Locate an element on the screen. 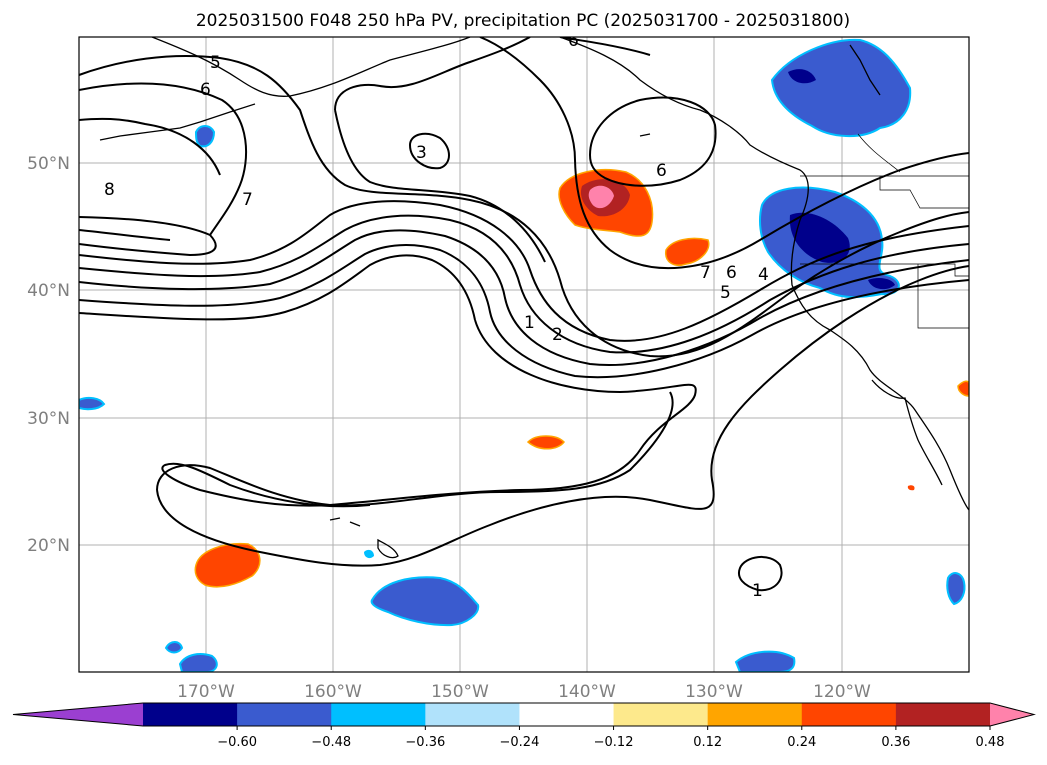 This screenshot has width=1047, height=765. colorbar-tick-label: −0.24 is located at coordinates (520, 742).